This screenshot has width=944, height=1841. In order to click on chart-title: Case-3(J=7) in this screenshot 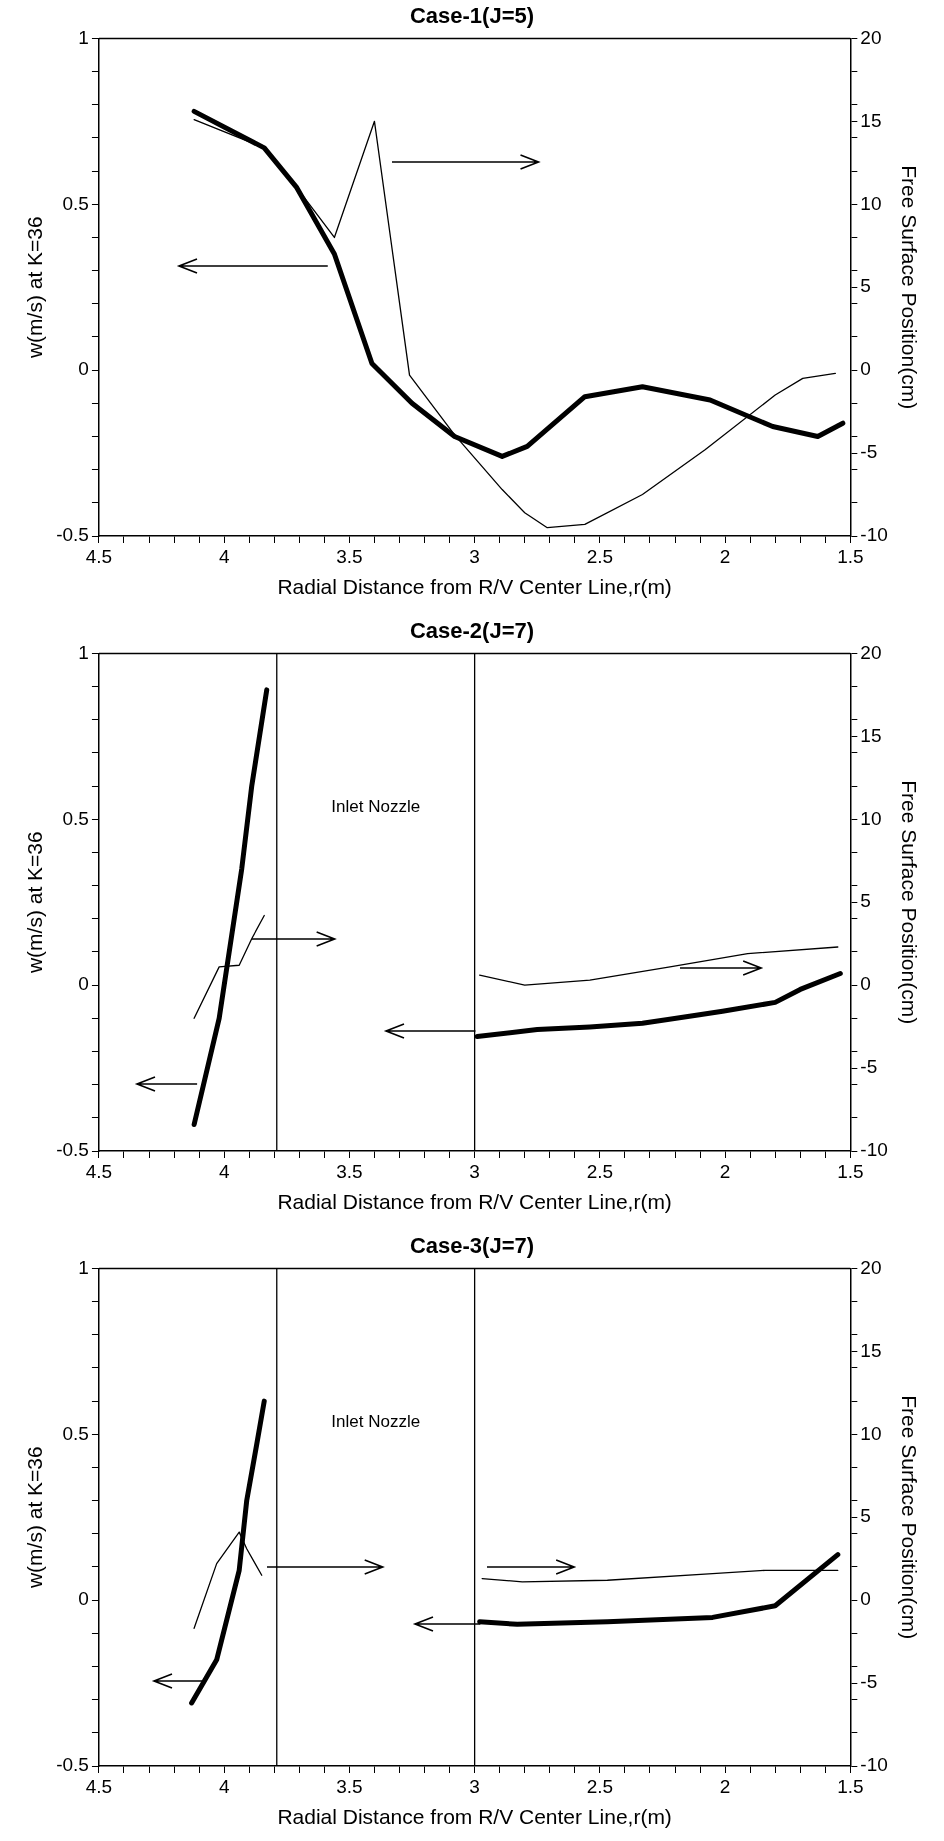, I will do `click(472, 1246)`.